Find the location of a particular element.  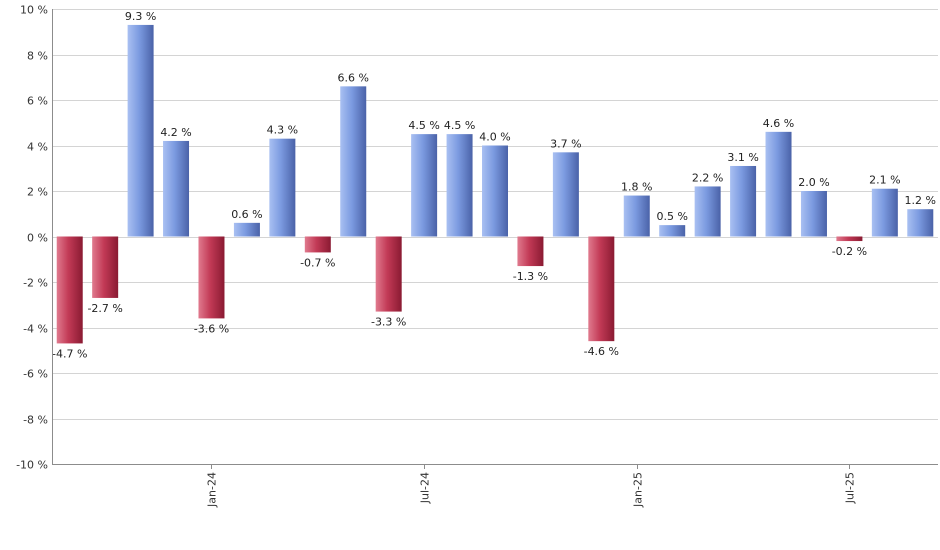

data-label: -0.7 % is located at coordinates (317, 262).